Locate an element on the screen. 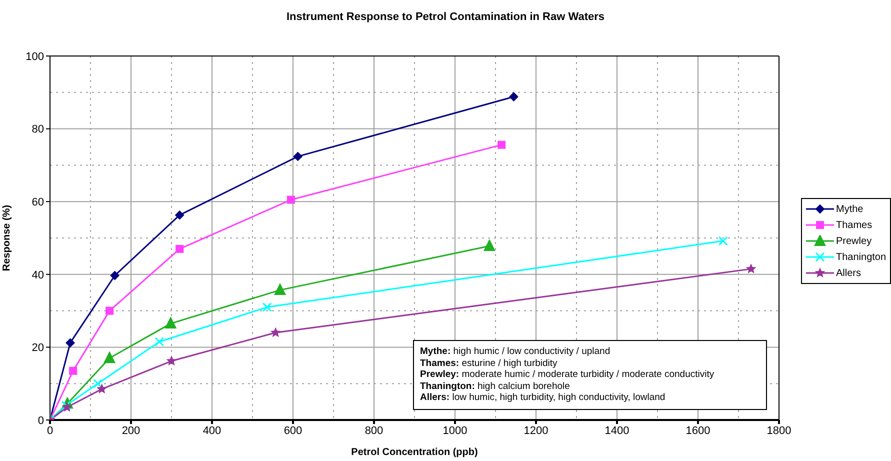  chart-title: Instrument Response to Petrol Contamination in Raw Waters is located at coordinates (445, 17).